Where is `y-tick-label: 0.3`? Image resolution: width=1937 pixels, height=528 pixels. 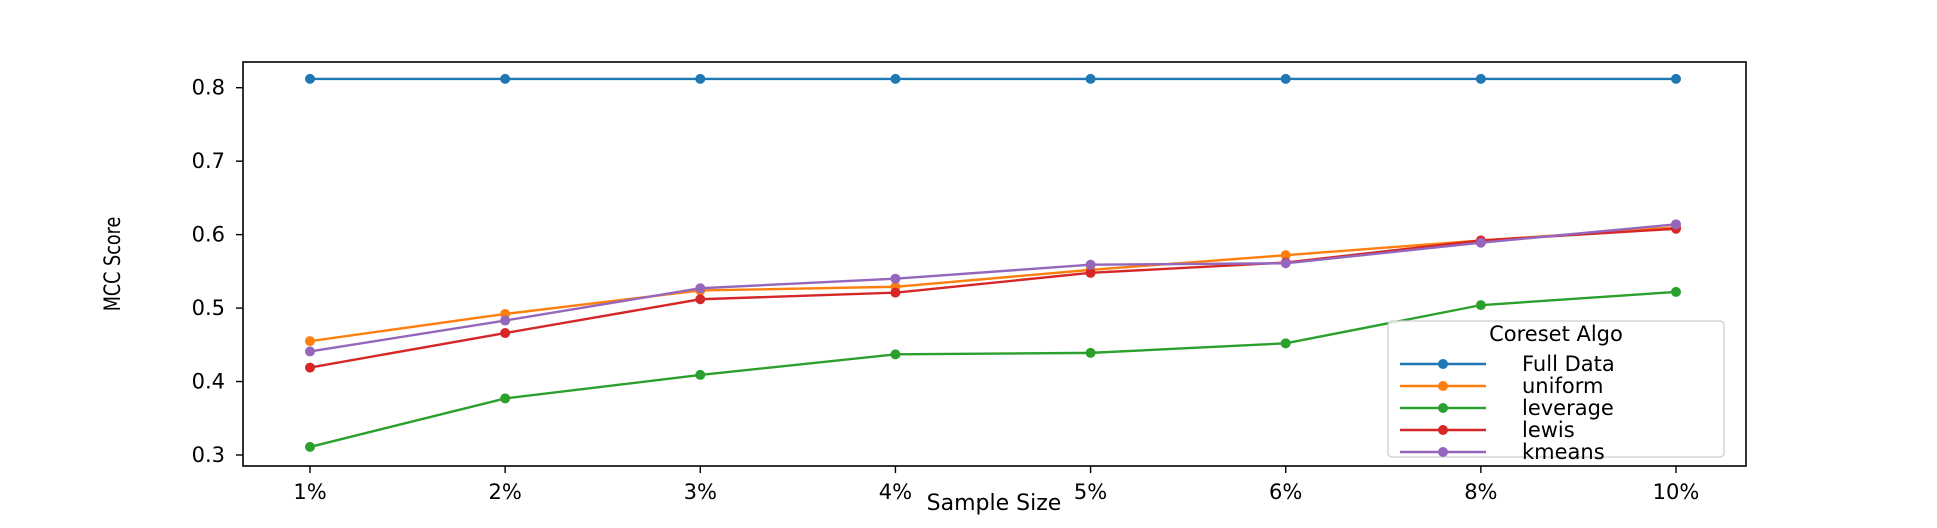
y-tick-label: 0.3 is located at coordinates (208, 455).